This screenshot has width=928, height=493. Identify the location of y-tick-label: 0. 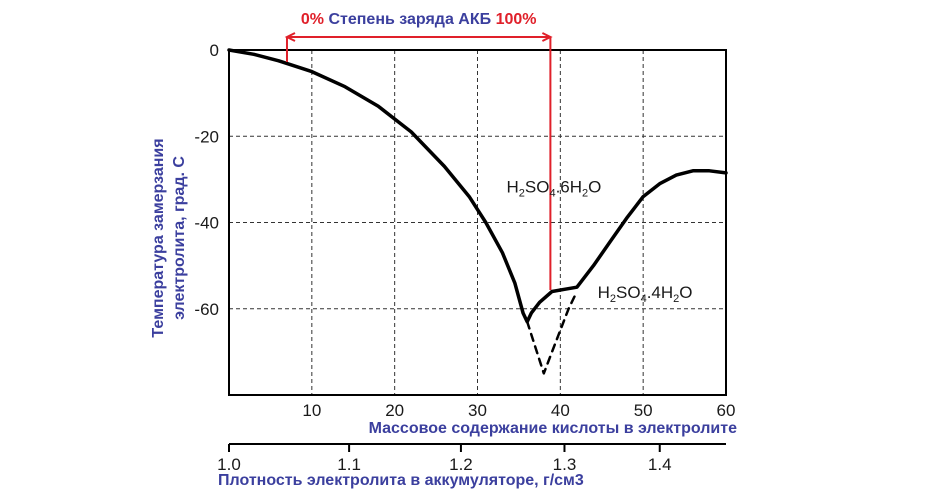
(214, 50).